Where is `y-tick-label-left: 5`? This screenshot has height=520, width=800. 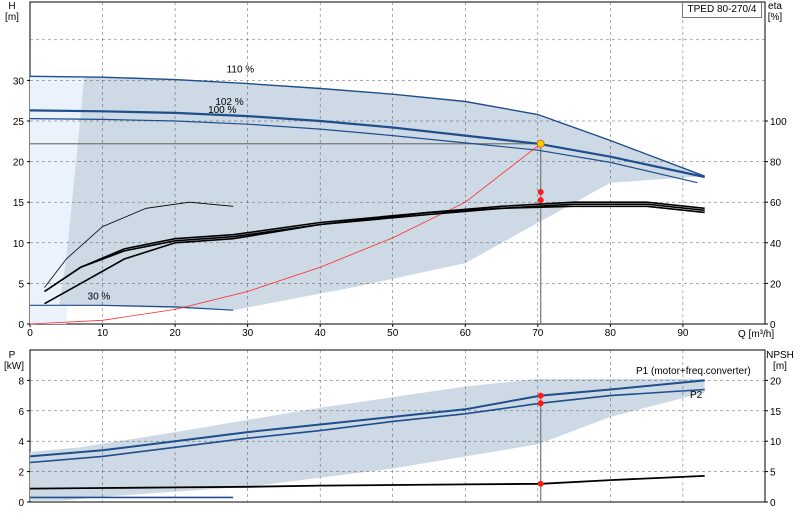
y-tick-label-left: 5 is located at coordinates (21, 284).